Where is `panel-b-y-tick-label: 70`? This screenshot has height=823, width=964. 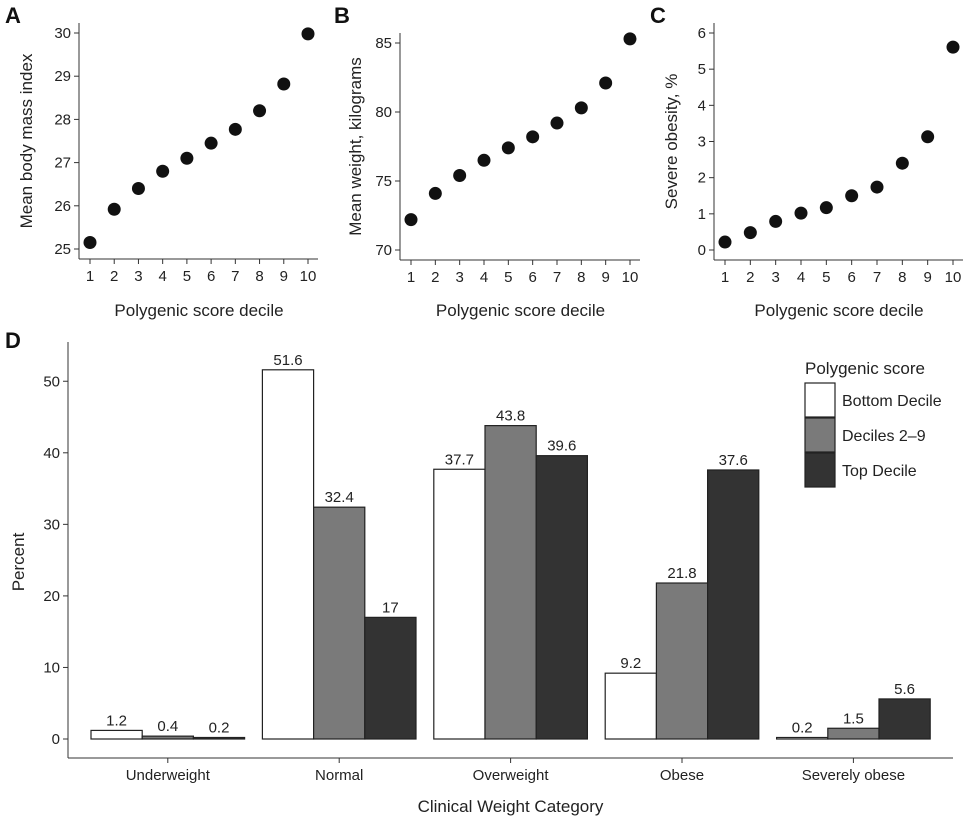
panel-b-y-tick-label: 70 is located at coordinates (383, 250).